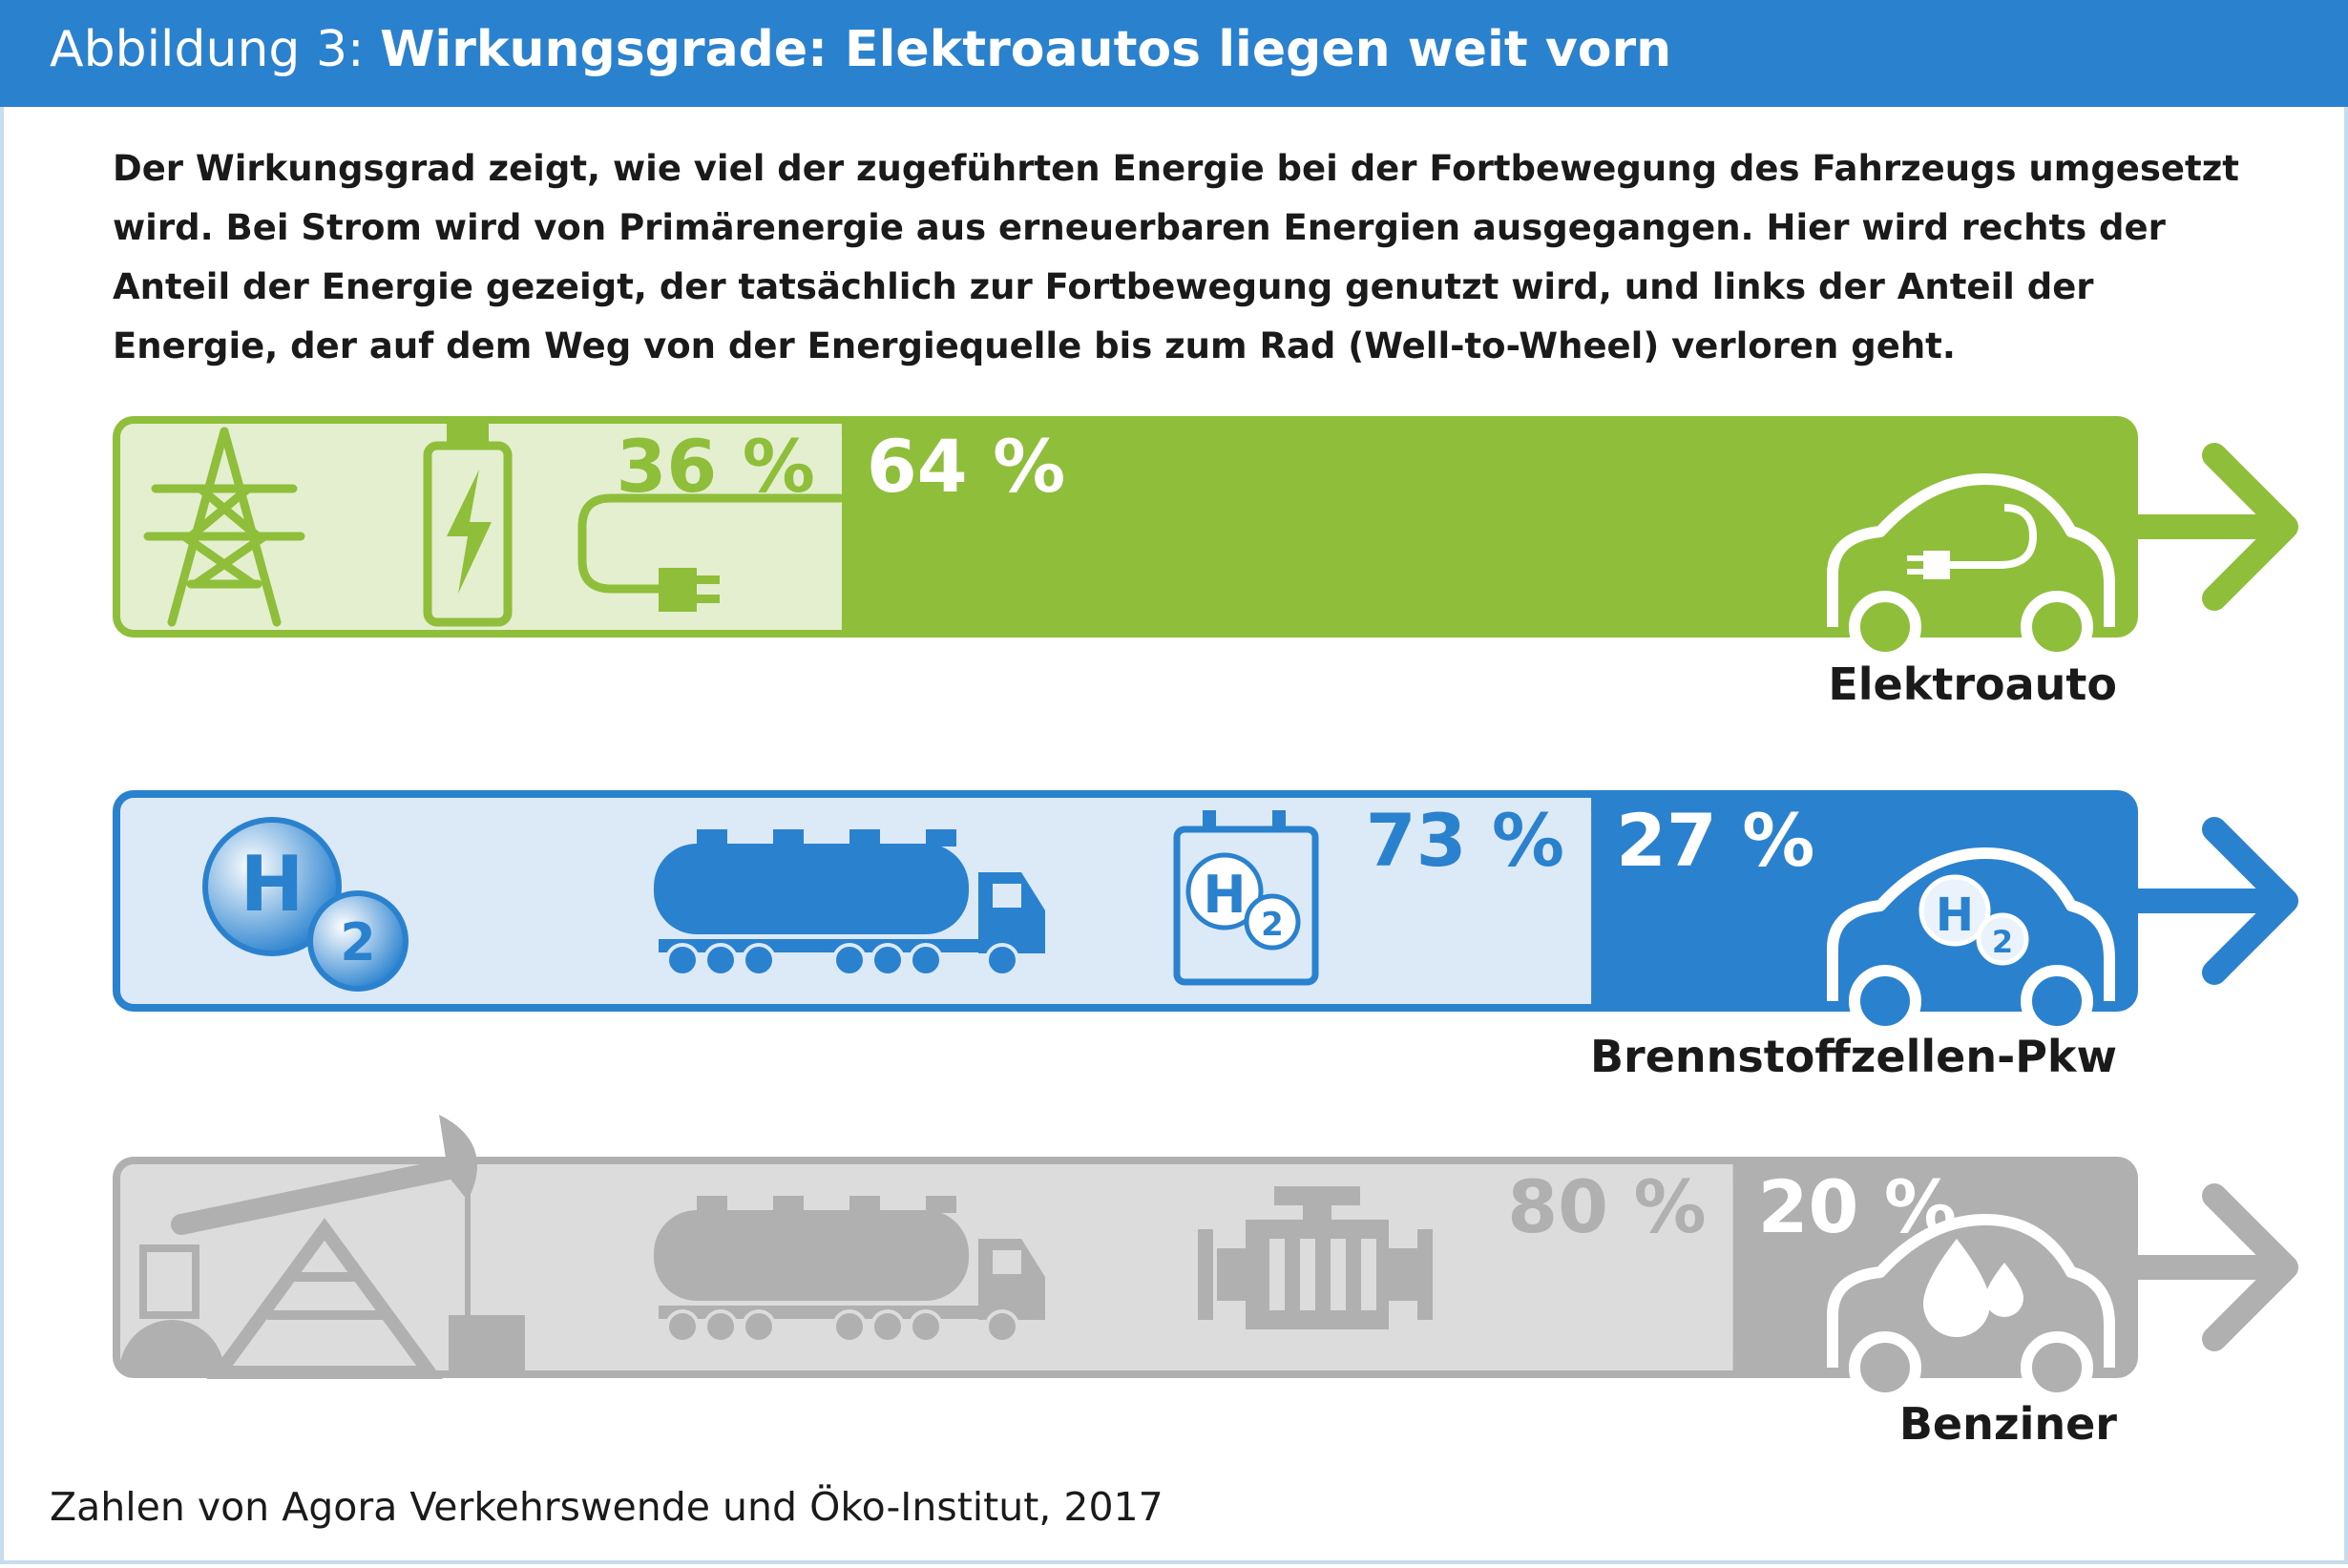 Image resolution: width=2348 pixels, height=1568 pixels. Describe the element at coordinates (305, 904) in the screenshot. I see `hydrogen-icon: H2` at that location.